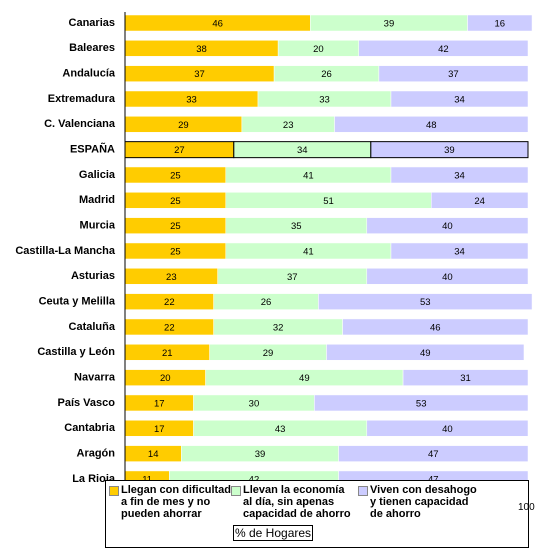 This screenshot has height=554, width=551. I want to click on x-tick-label: 100, so click(526, 507).